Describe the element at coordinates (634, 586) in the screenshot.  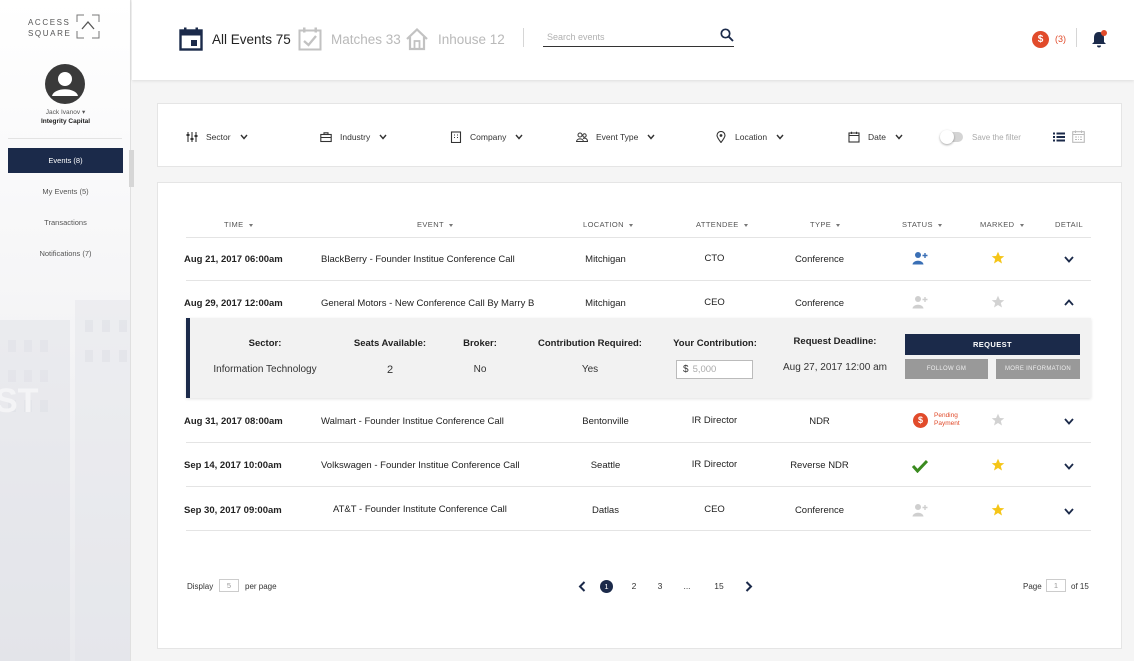
I see `page-2: 2` at that location.